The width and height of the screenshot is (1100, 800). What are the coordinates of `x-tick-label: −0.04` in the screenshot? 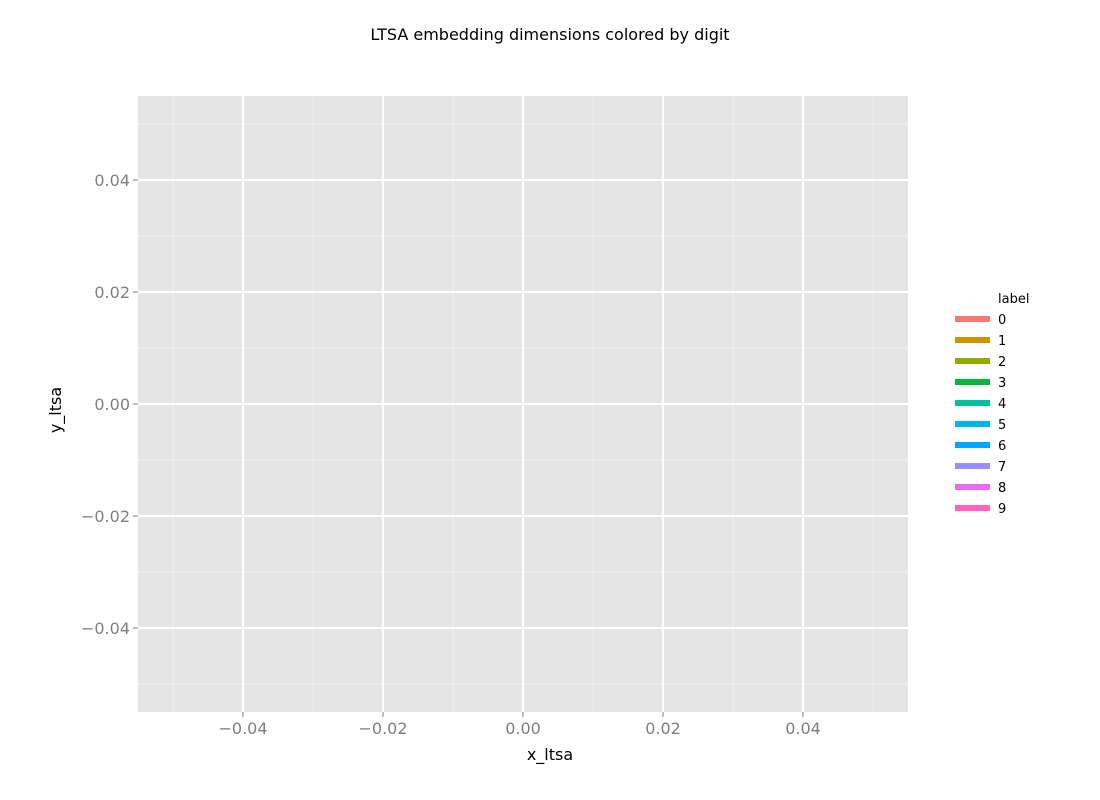 It's located at (242, 728).